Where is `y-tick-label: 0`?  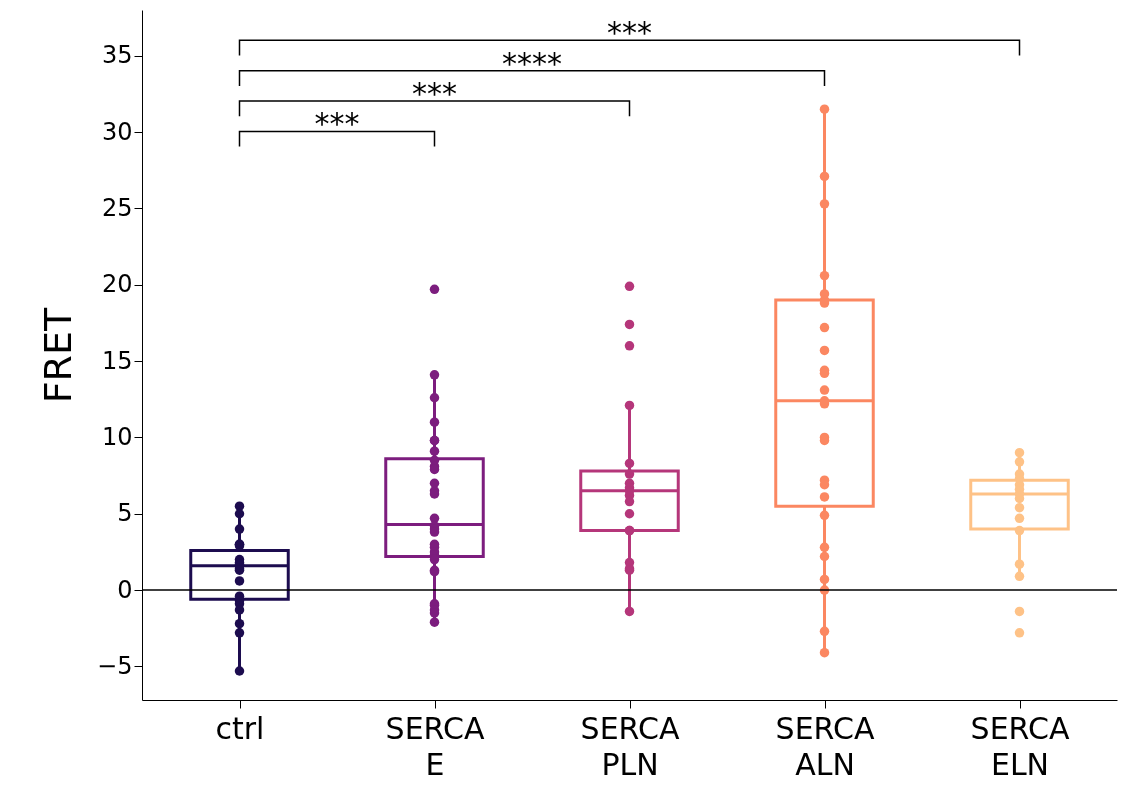 y-tick-label: 0 is located at coordinates (125, 589).